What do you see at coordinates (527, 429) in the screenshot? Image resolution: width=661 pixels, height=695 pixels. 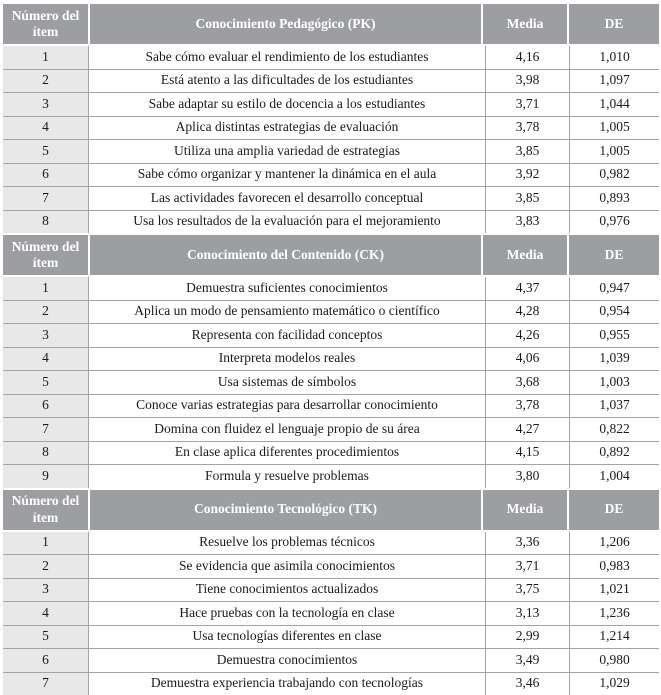 I see `media-value-cell: 4,27` at bounding box center [527, 429].